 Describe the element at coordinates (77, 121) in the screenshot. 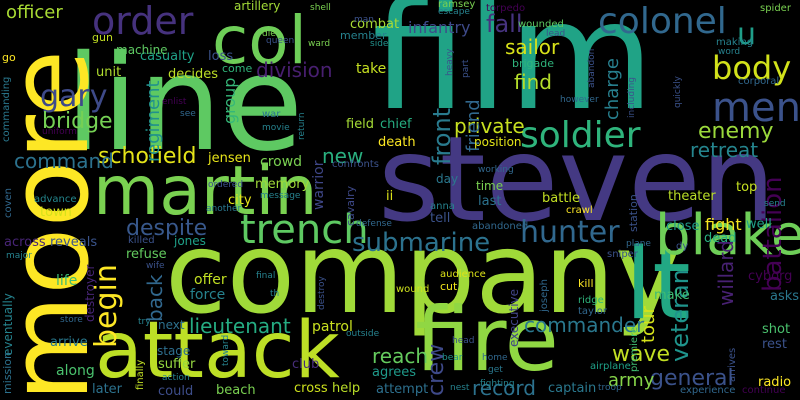

I see `word-bridge: bridge` at that location.